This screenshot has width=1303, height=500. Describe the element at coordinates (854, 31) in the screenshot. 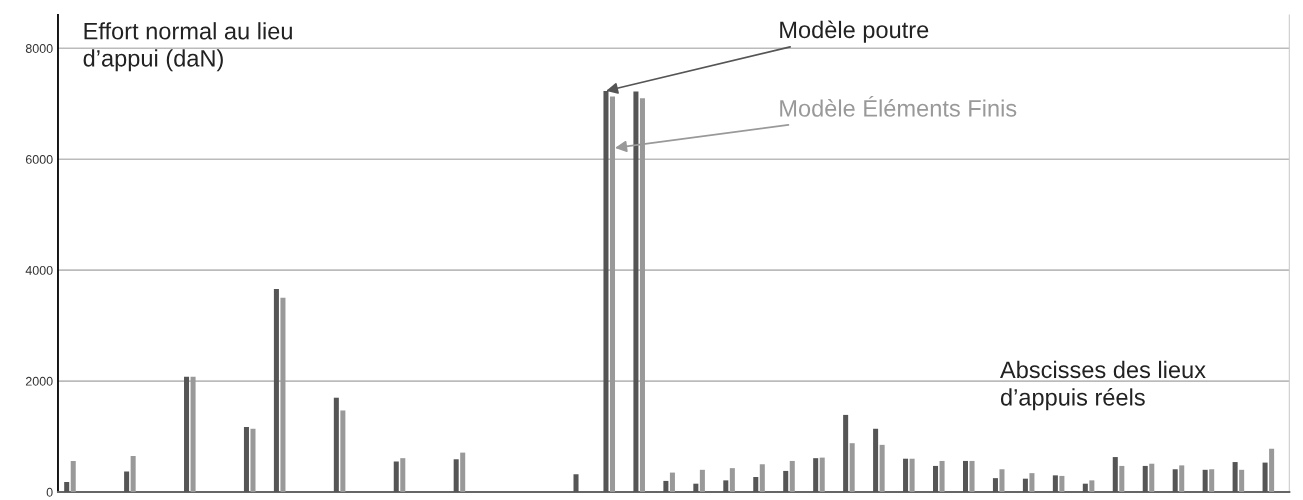

I see `text: Modèle poutre` at that location.